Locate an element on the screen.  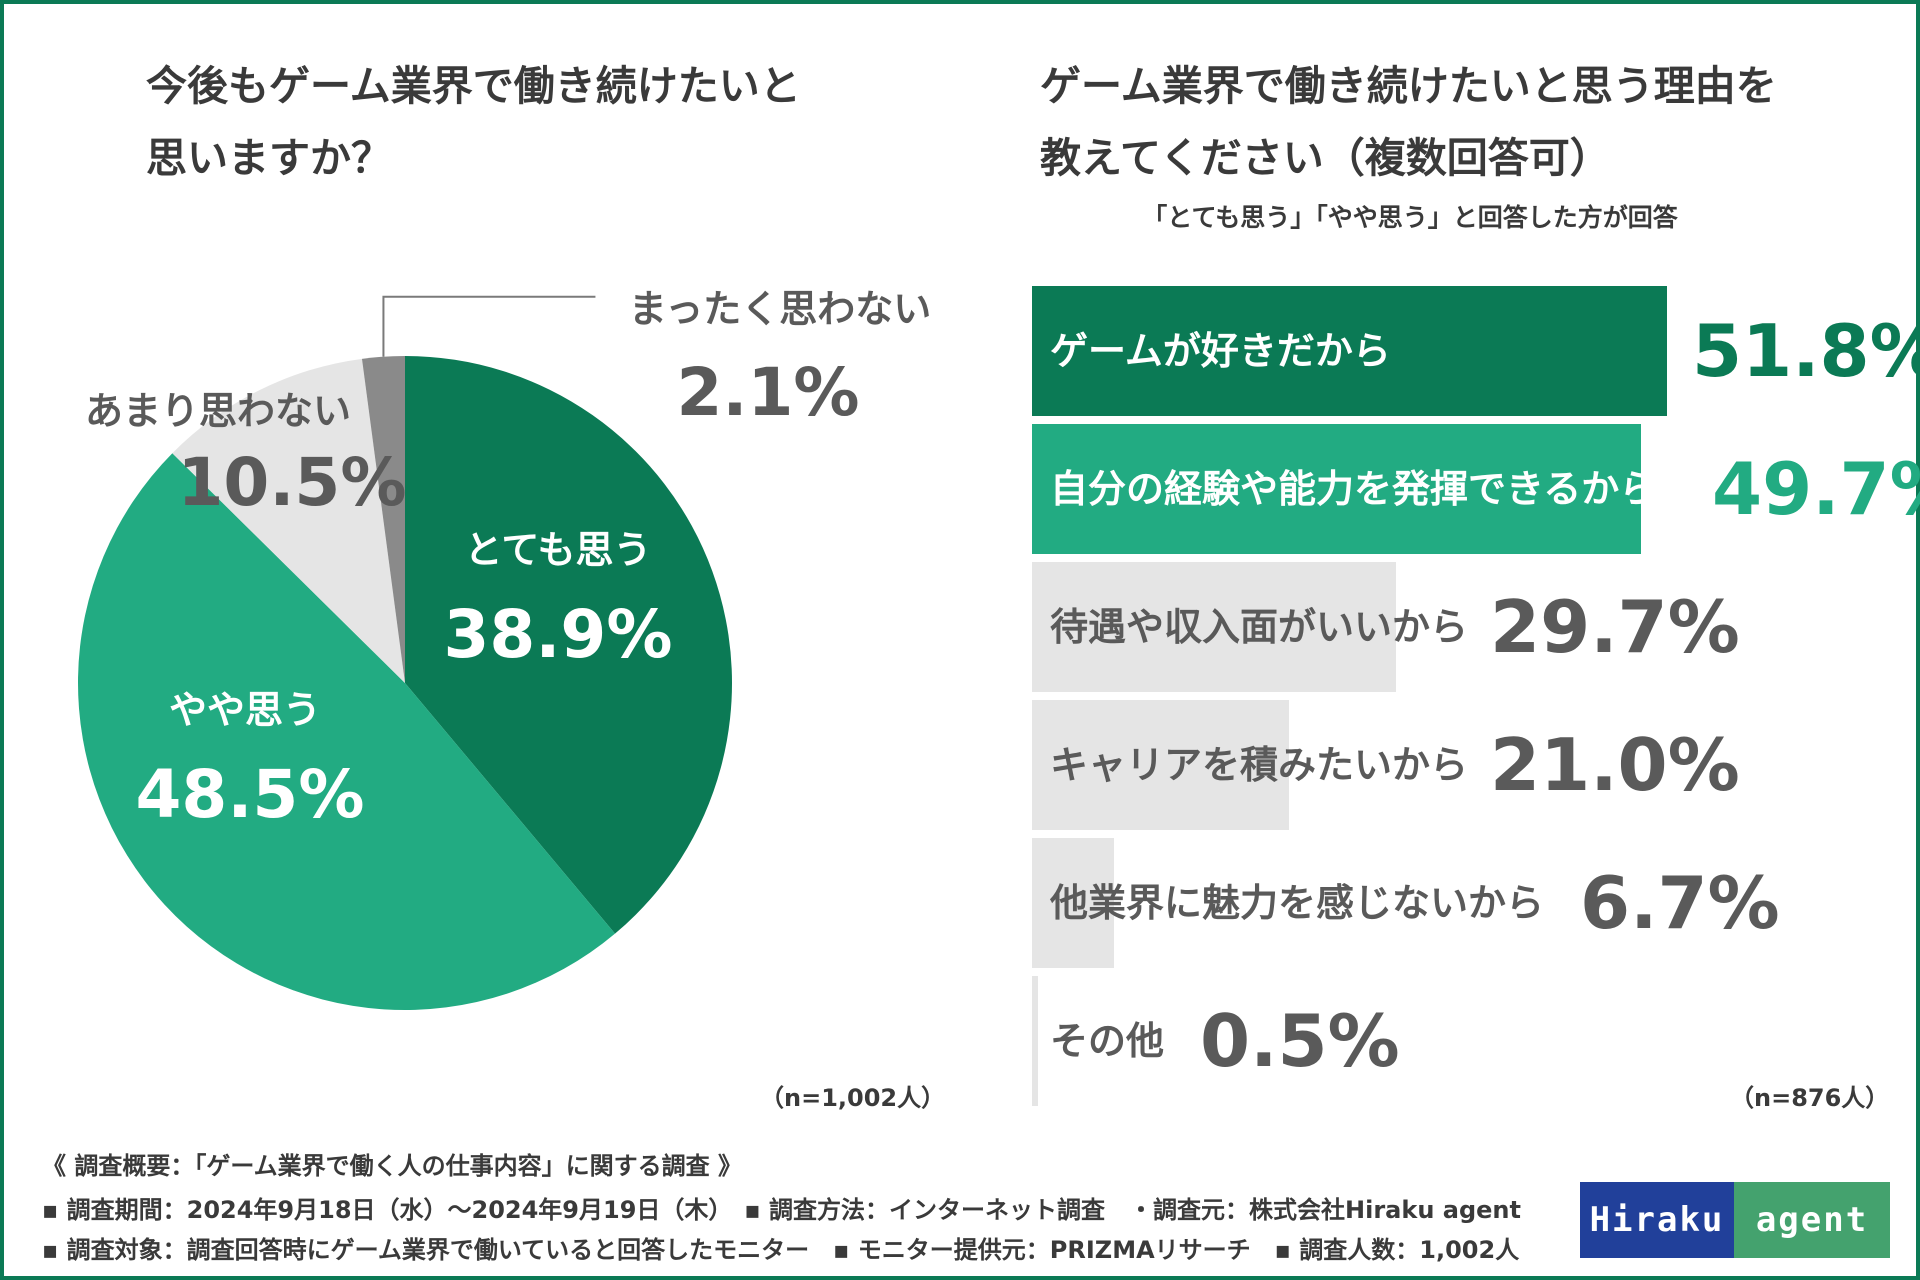
bar-label-3: 待遇や収入面がいいから is located at coordinates (1259, 627).